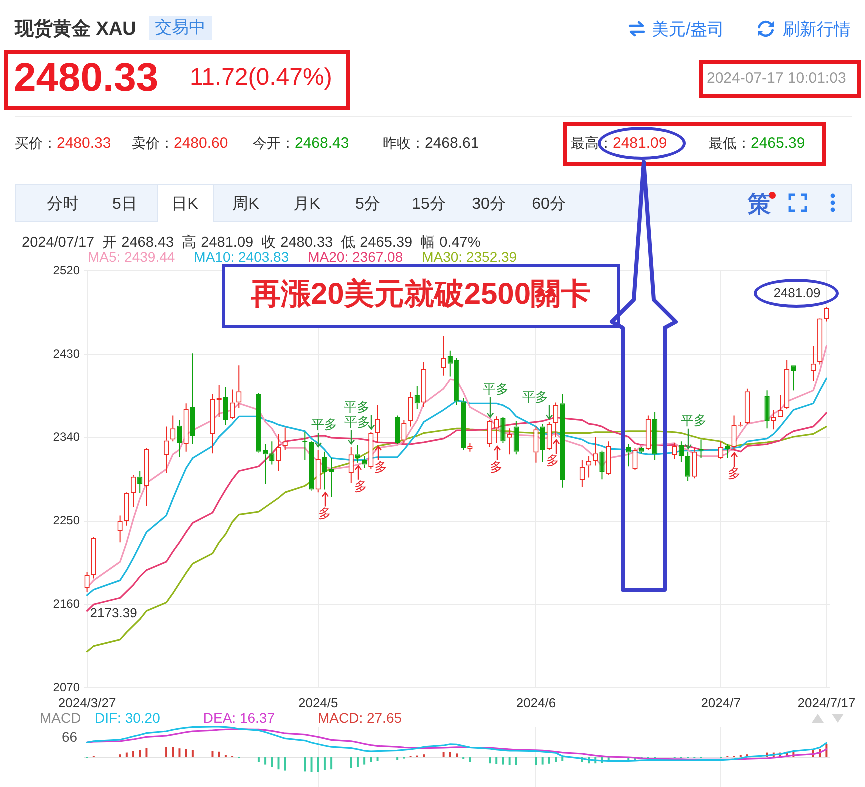 This screenshot has width=865, height=787. I want to click on annotation: 2173.39, so click(114, 612).